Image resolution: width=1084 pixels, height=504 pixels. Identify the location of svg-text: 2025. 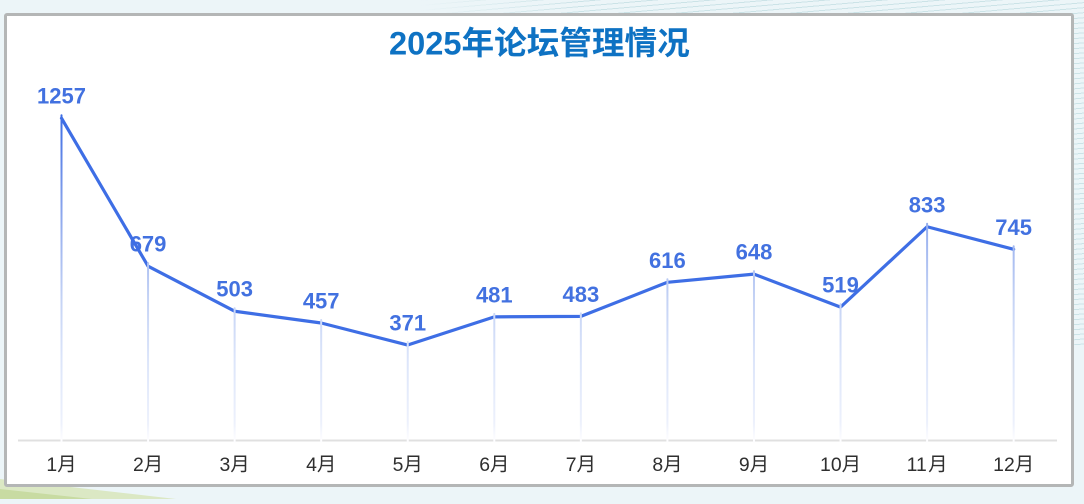
(425, 42).